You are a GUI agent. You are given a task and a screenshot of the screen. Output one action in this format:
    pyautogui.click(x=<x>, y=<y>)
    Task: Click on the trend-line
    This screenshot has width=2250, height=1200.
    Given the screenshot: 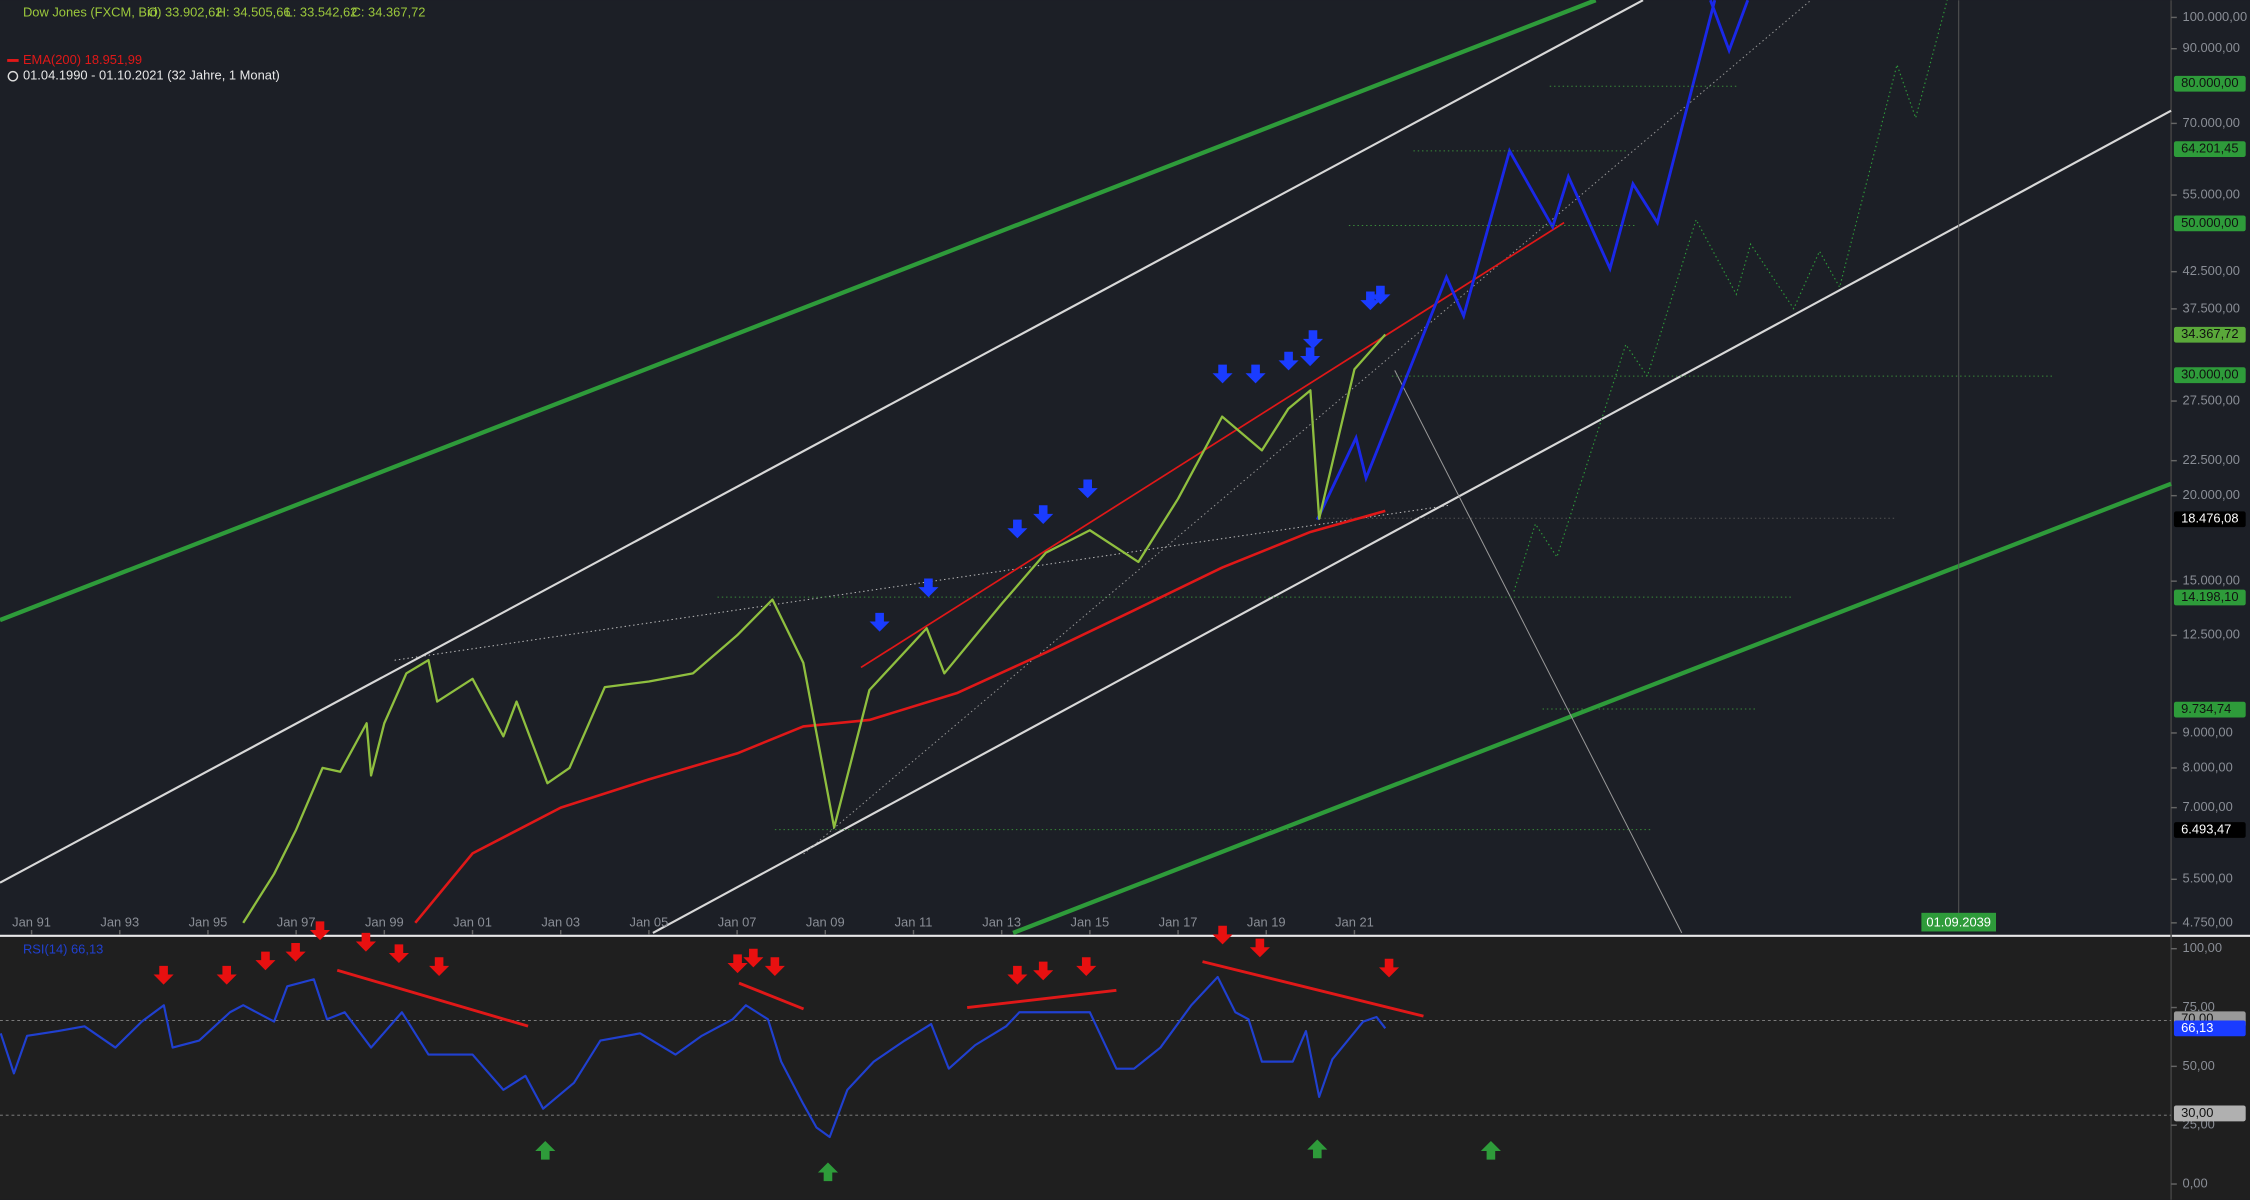 What is the action you would take?
    pyautogui.click(x=1212, y=445)
    